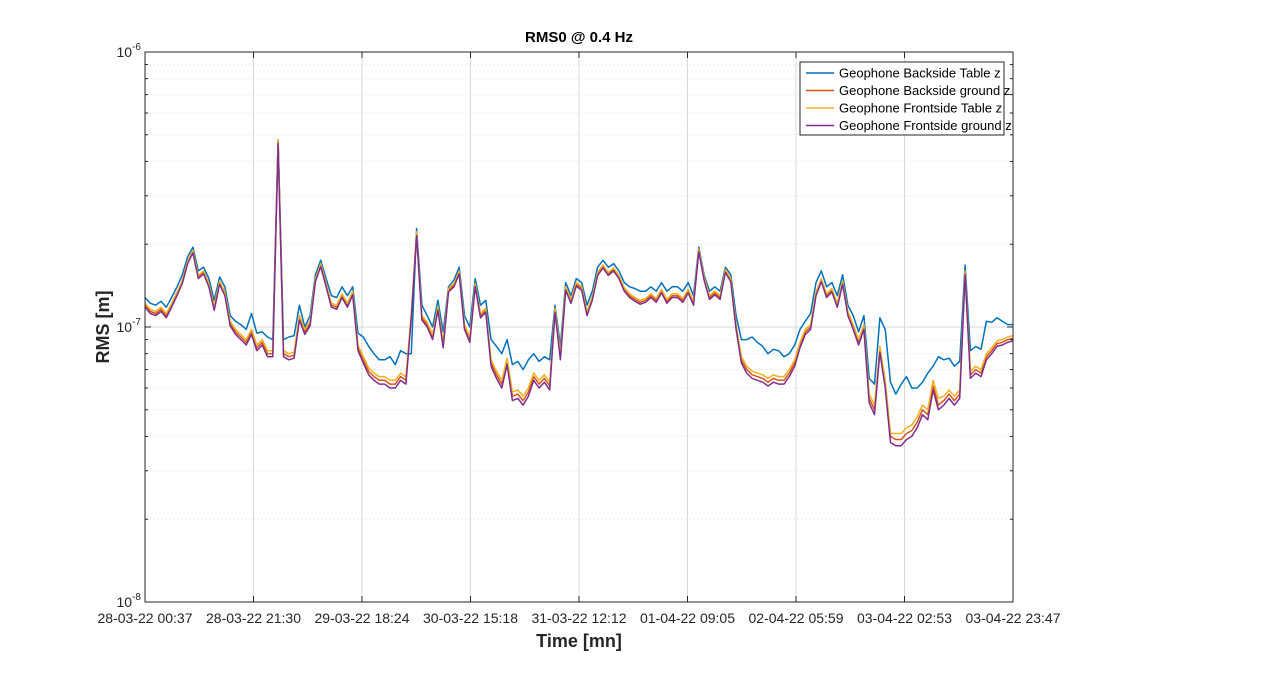 Image resolution: width=1280 pixels, height=677 pixels. I want to click on x-tick-label: 28-03-22 00:37, so click(145, 618).